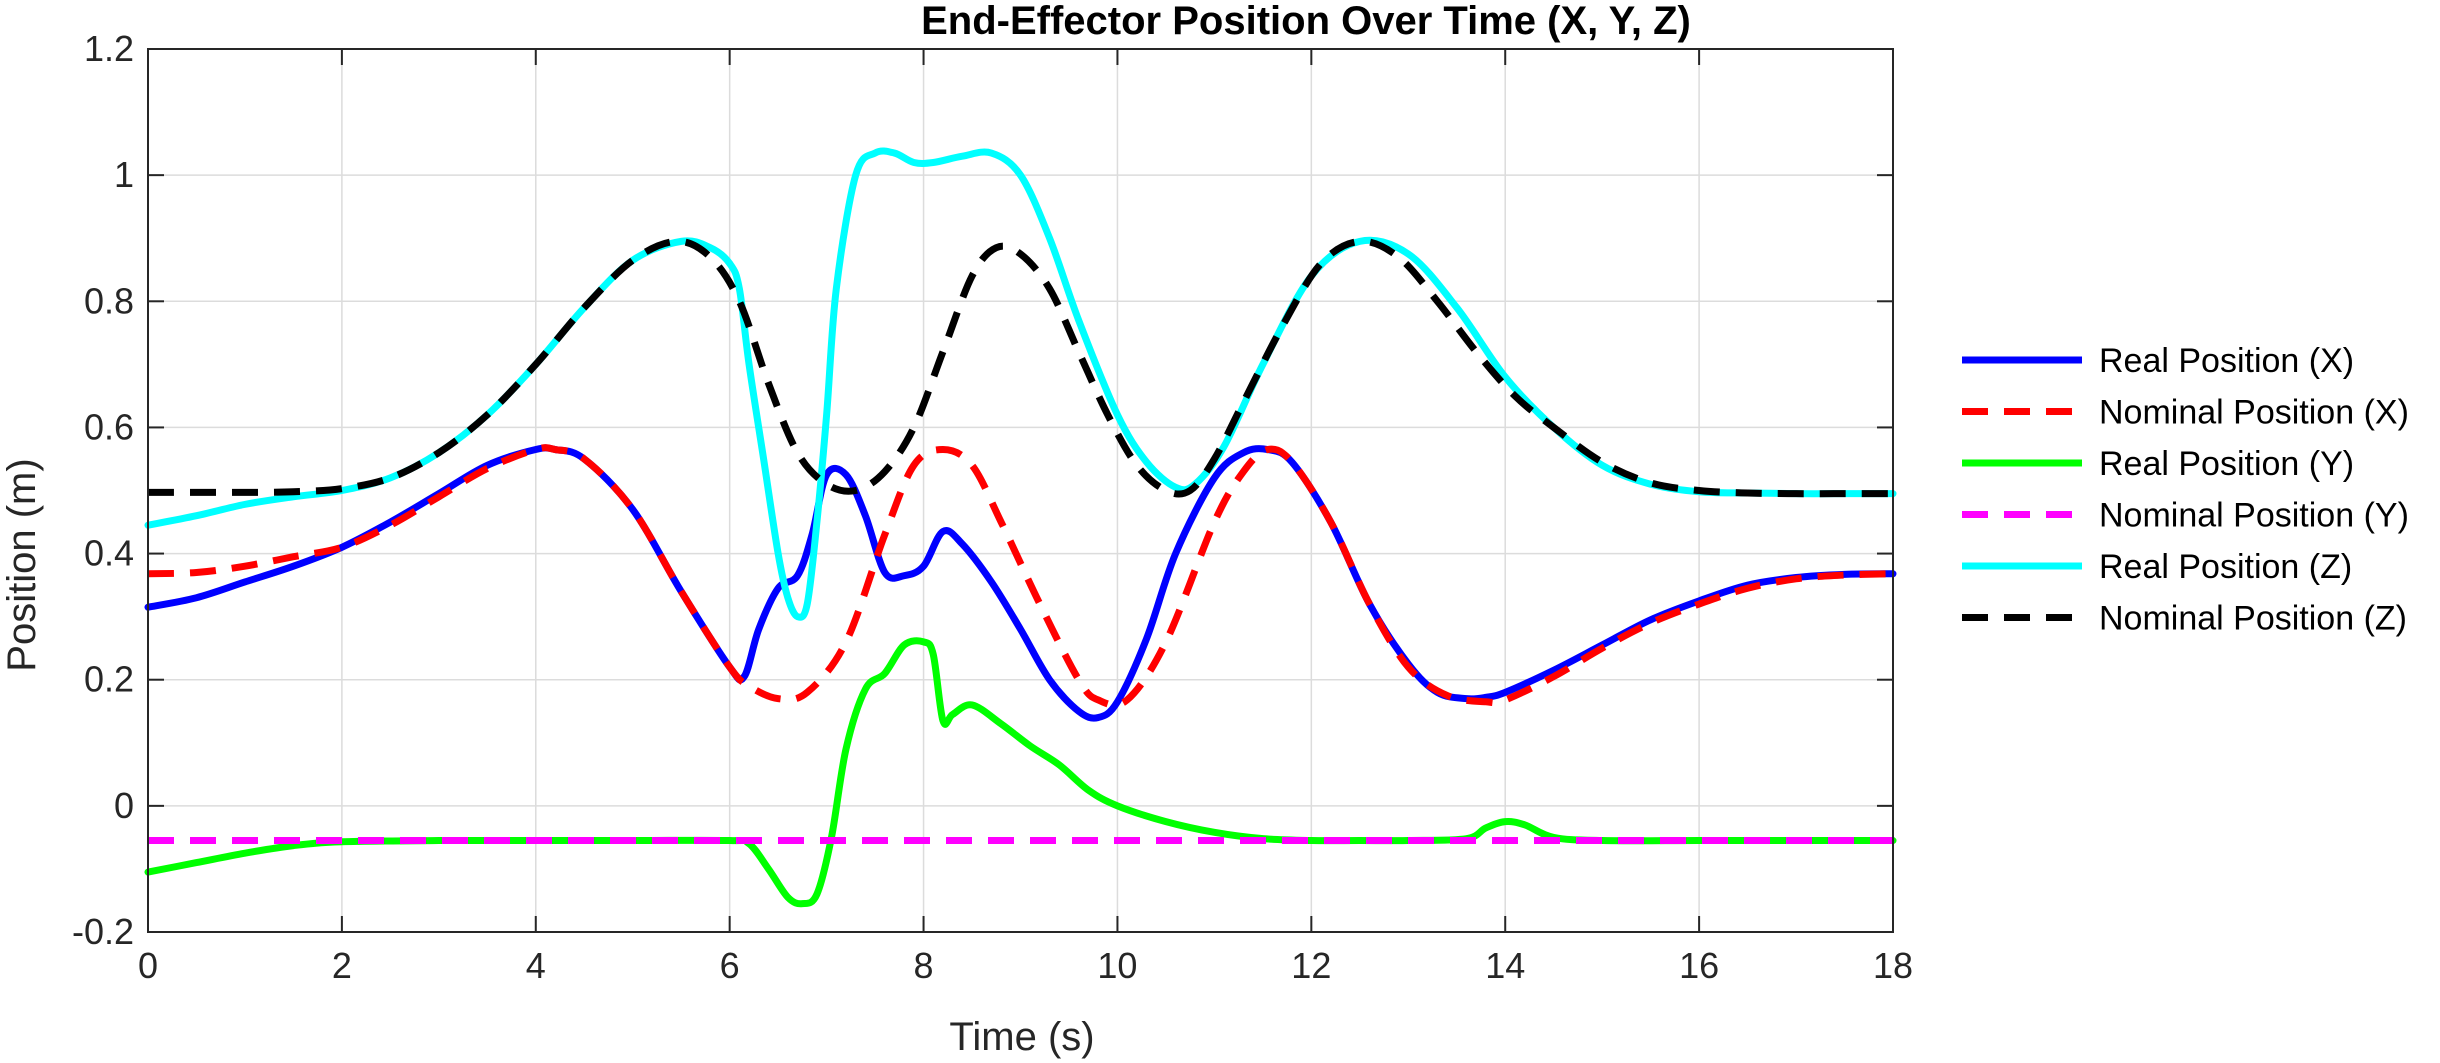 This screenshot has width=2440, height=1063. Describe the element at coordinates (1699, 965) in the screenshot. I see `x-tick-label: 16` at that location.